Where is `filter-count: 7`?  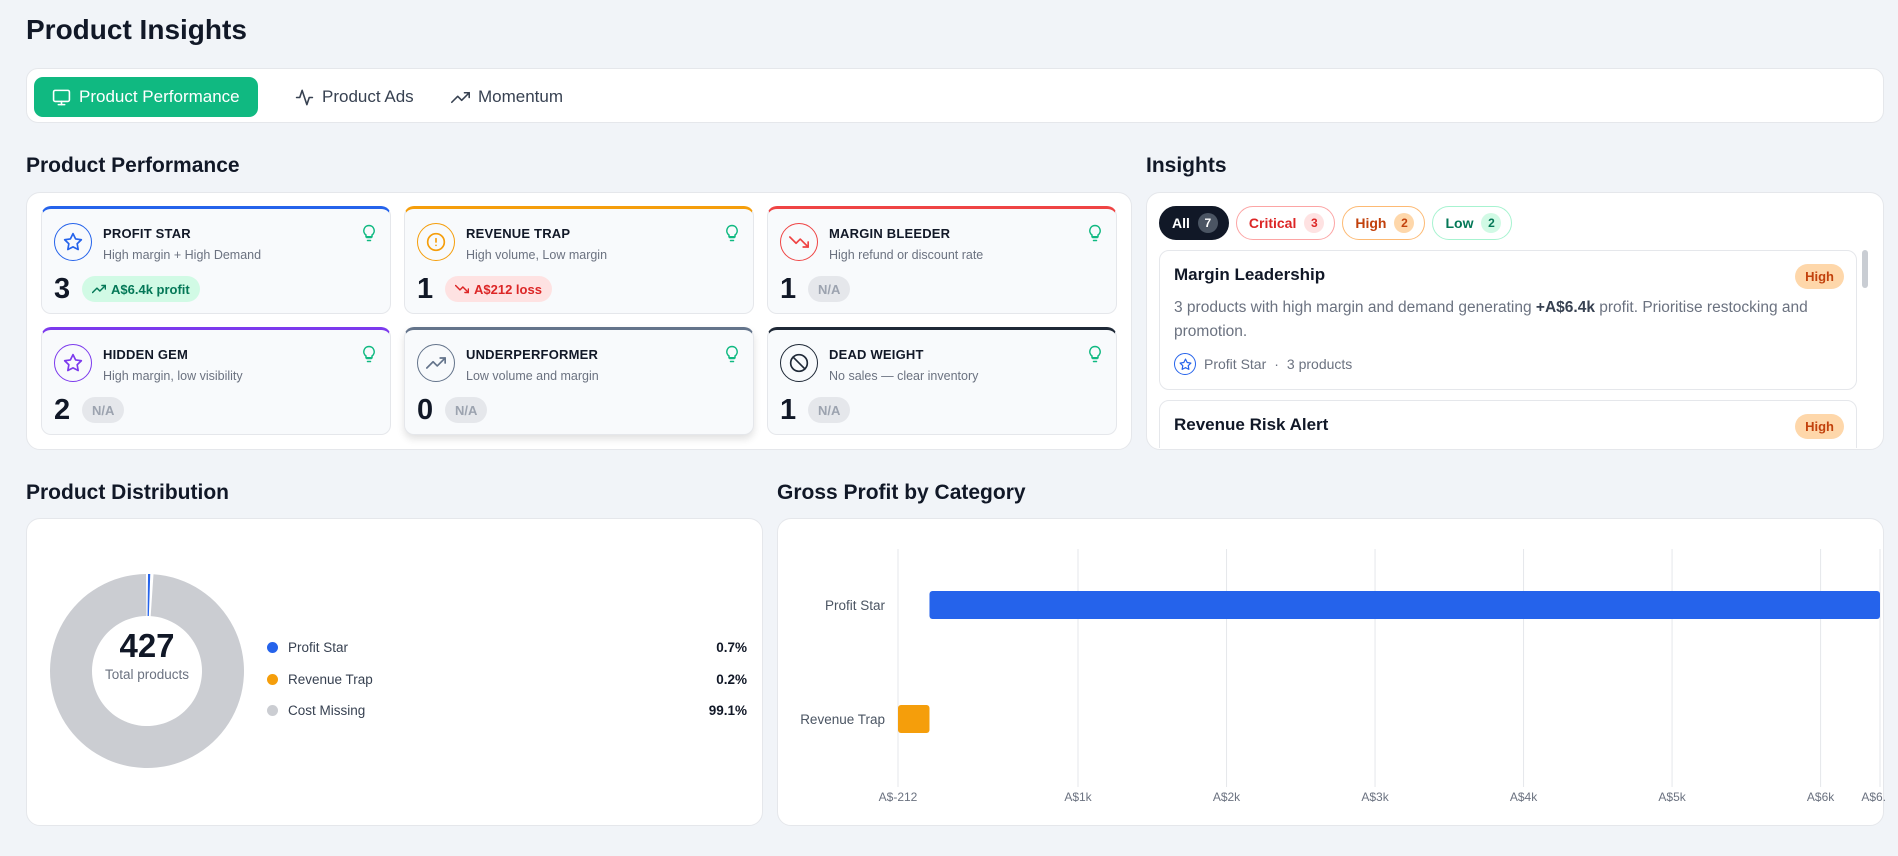 filter-count: 7 is located at coordinates (1207, 223).